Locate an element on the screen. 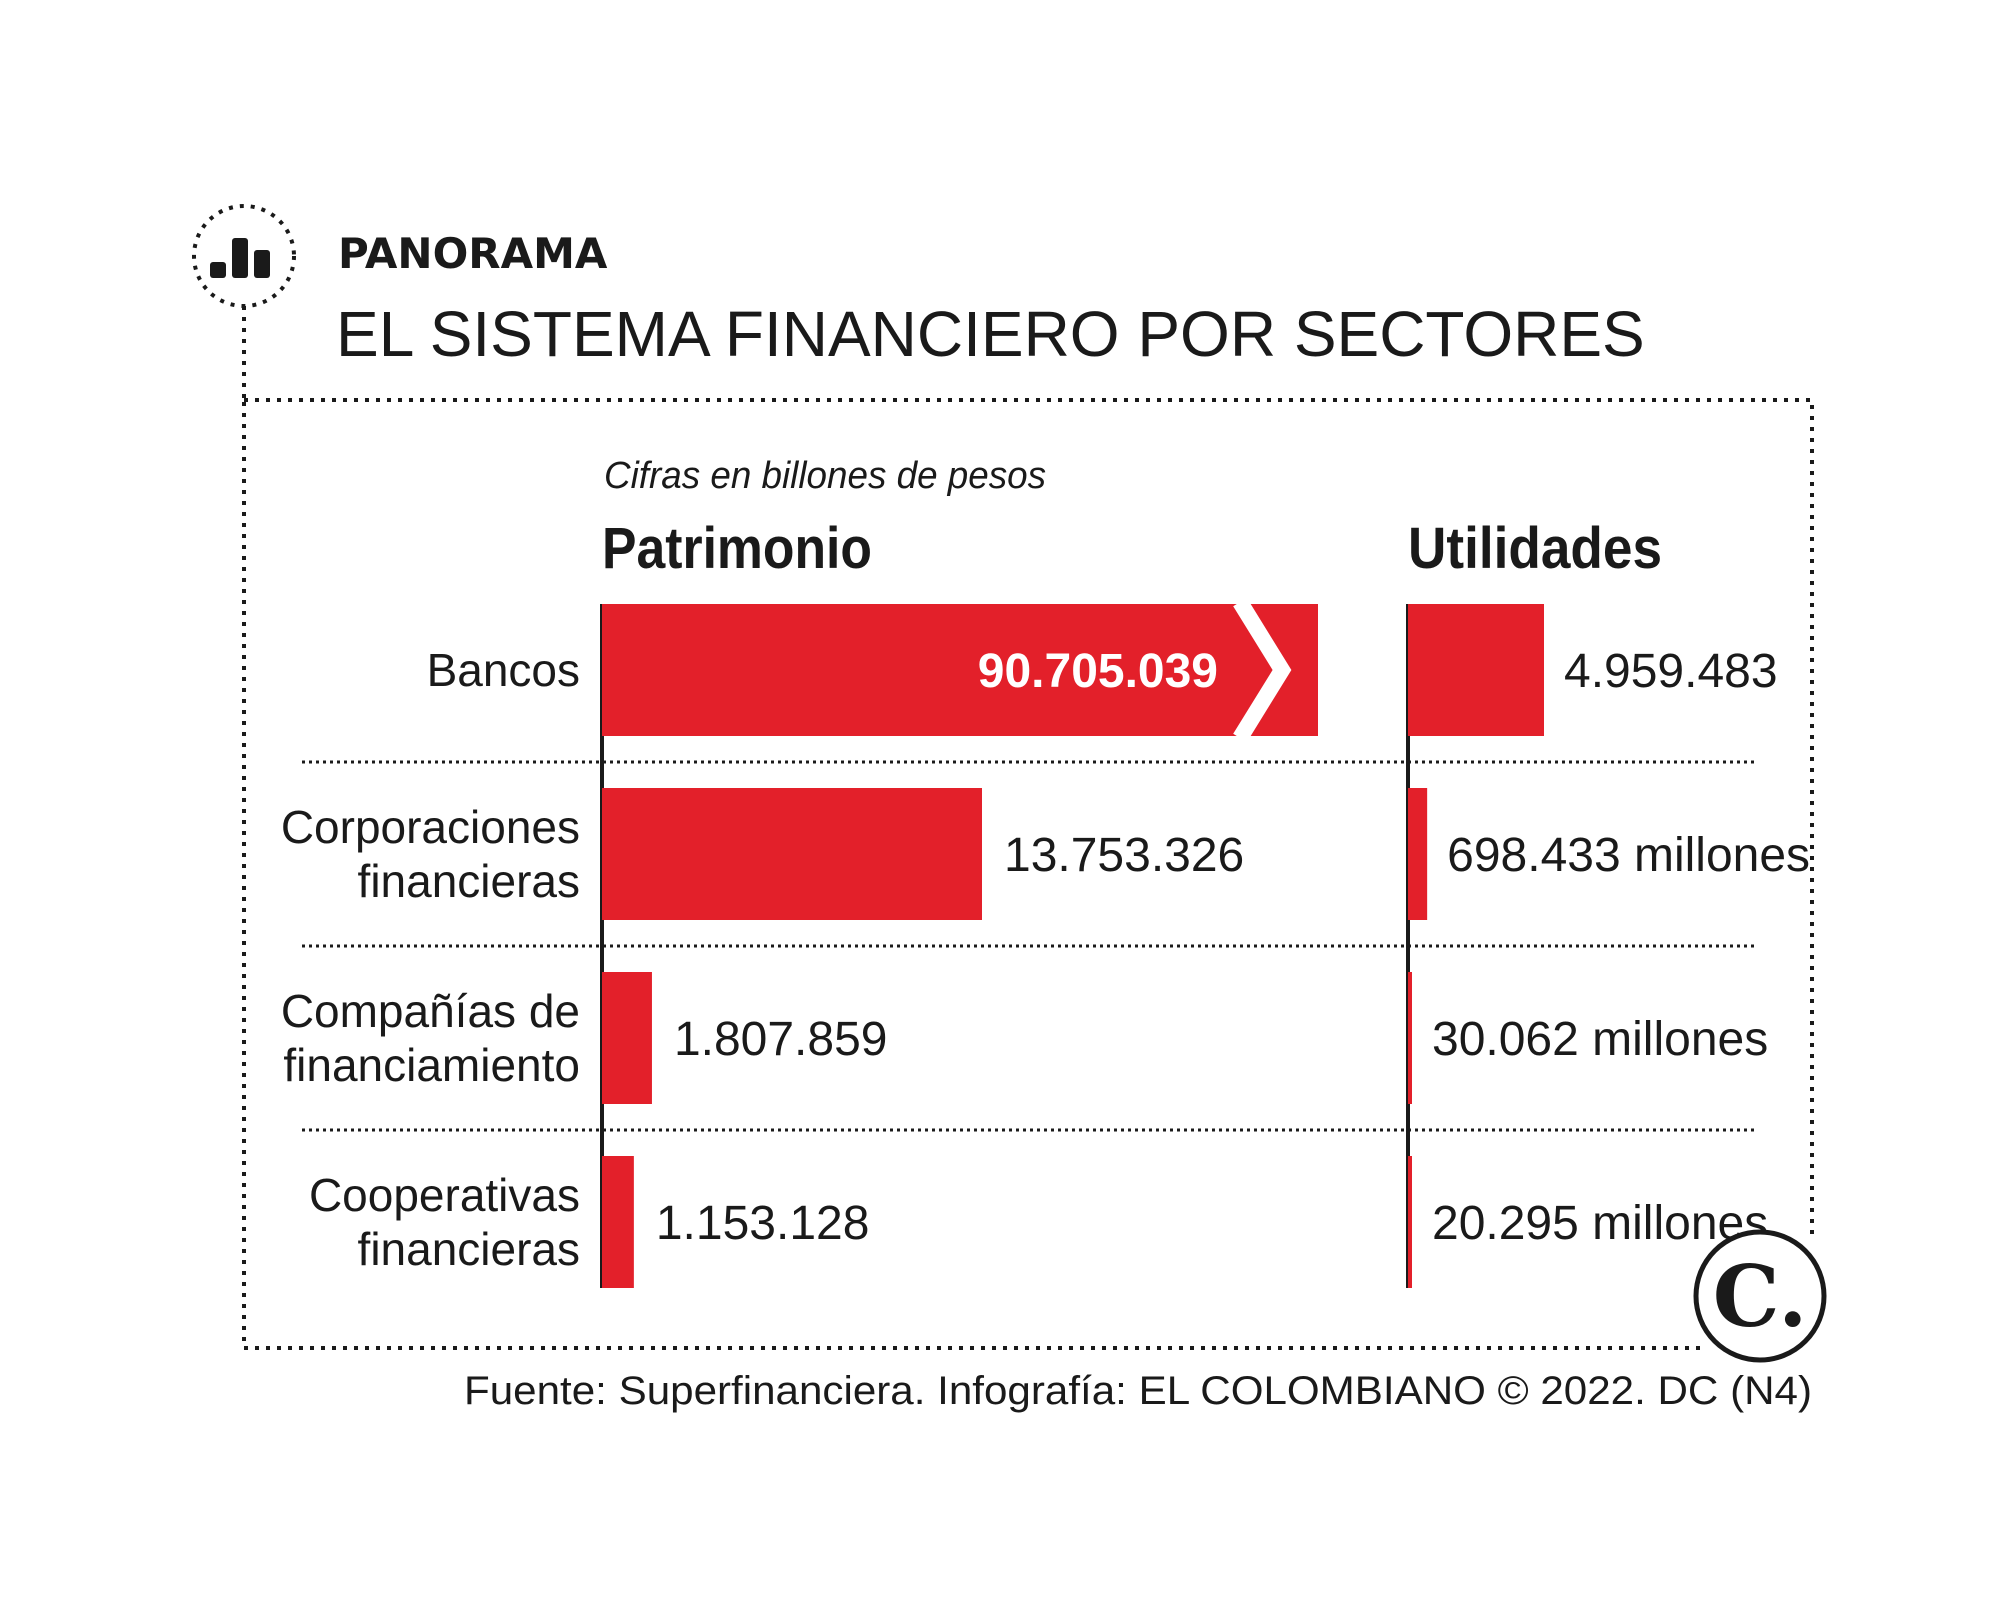 The image size is (2000, 1601). data-label-utilidades: 4.959.483 is located at coordinates (1671, 671).